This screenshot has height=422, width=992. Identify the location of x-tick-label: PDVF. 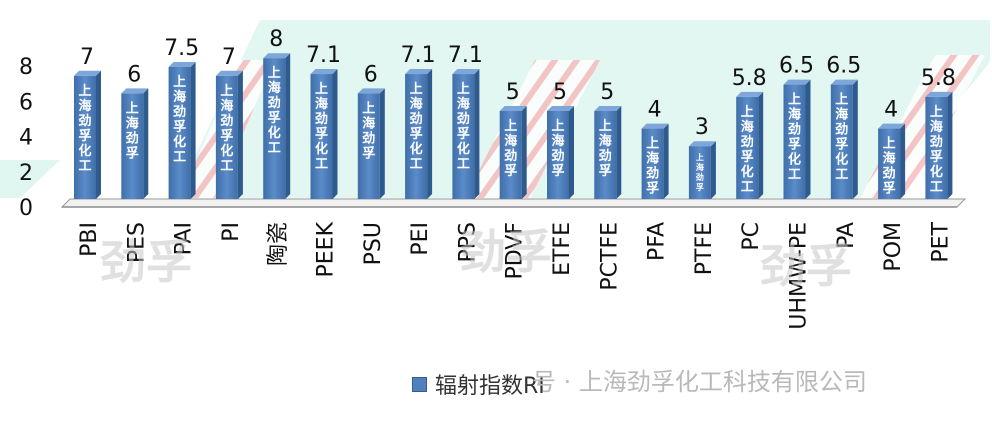
(515, 251).